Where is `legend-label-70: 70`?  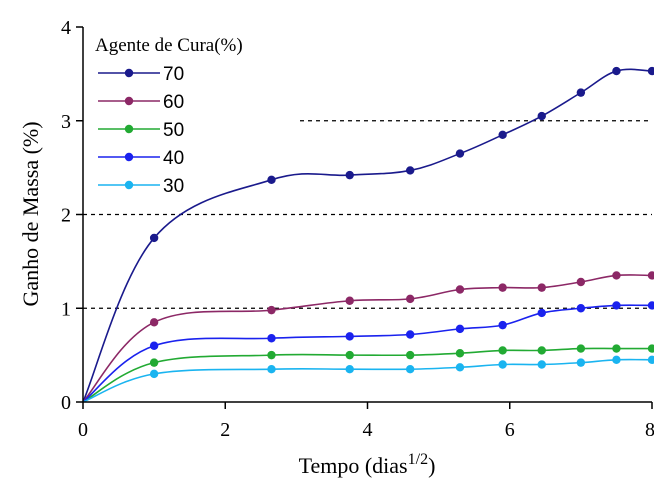 legend-label-70: 70 is located at coordinates (173, 74).